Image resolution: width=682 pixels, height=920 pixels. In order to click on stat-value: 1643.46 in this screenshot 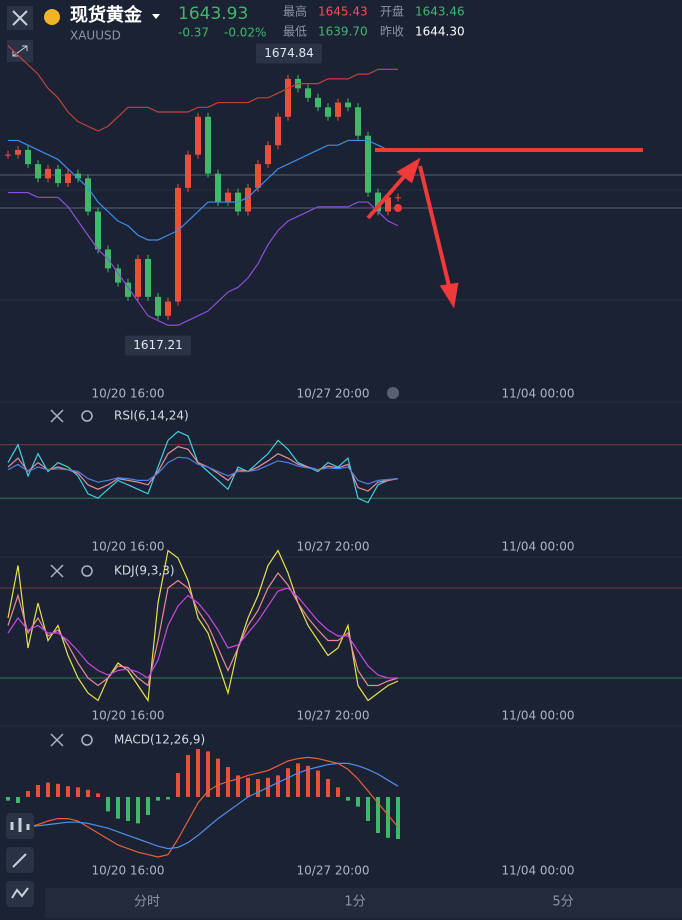, I will do `click(440, 12)`.